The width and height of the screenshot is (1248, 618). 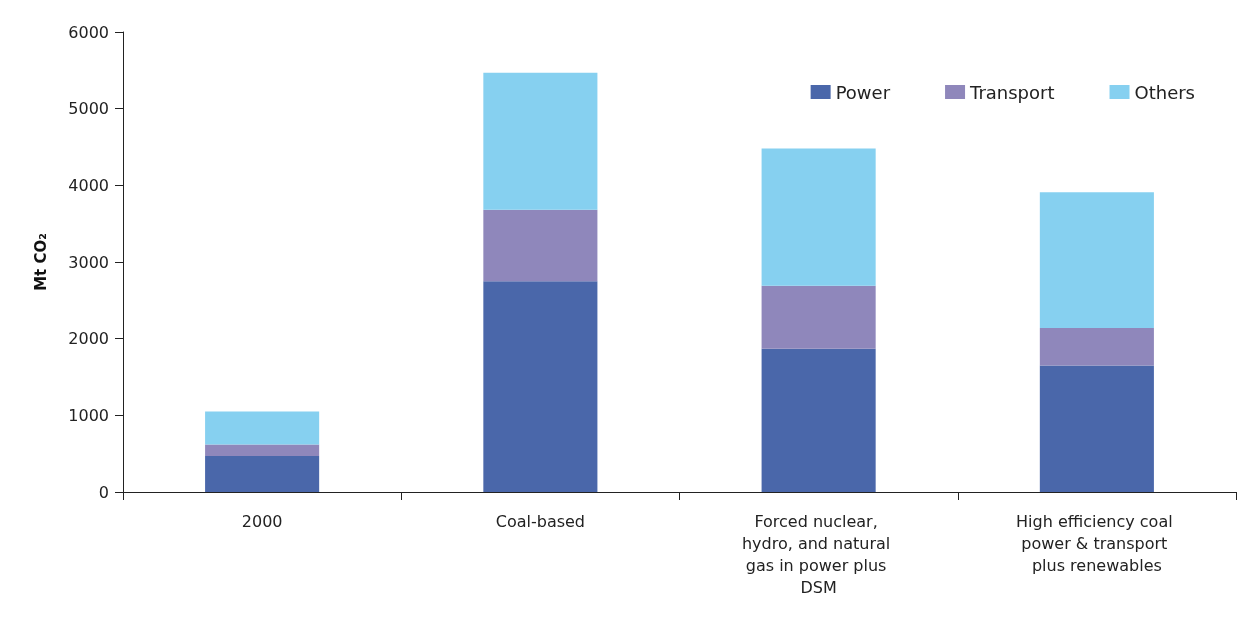 I want to click on y-axis-title: Mt CO₂, so click(x=40, y=262).